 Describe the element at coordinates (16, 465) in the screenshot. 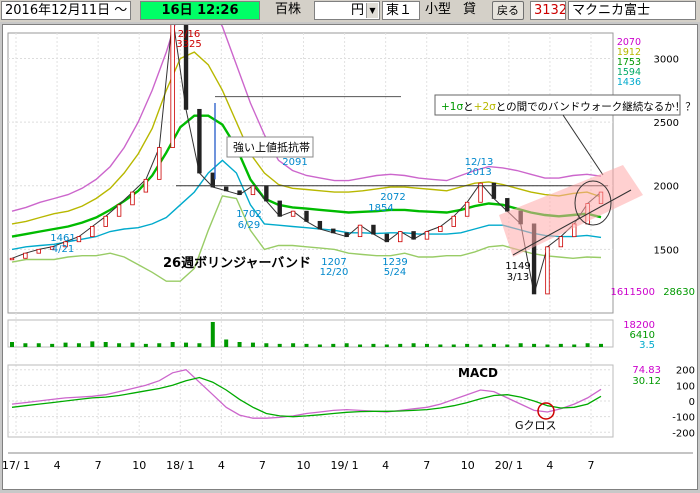

I see `x-tick-label: 17/ 1` at that location.